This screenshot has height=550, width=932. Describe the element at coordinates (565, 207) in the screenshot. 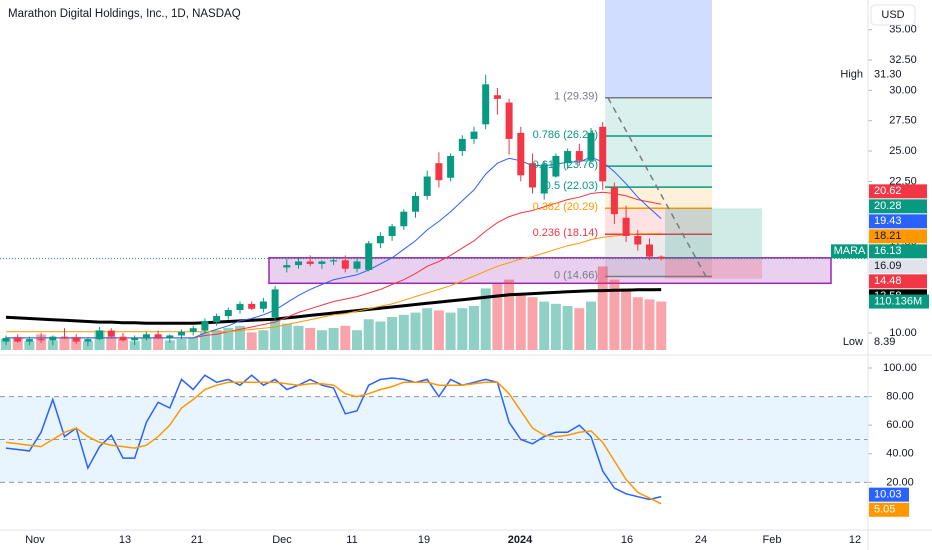

I see `fib-label: 0.382 (20.29)` at that location.